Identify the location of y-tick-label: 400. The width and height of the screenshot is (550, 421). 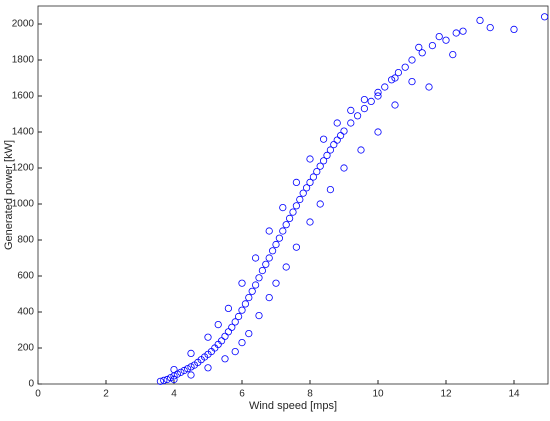
(25, 312).